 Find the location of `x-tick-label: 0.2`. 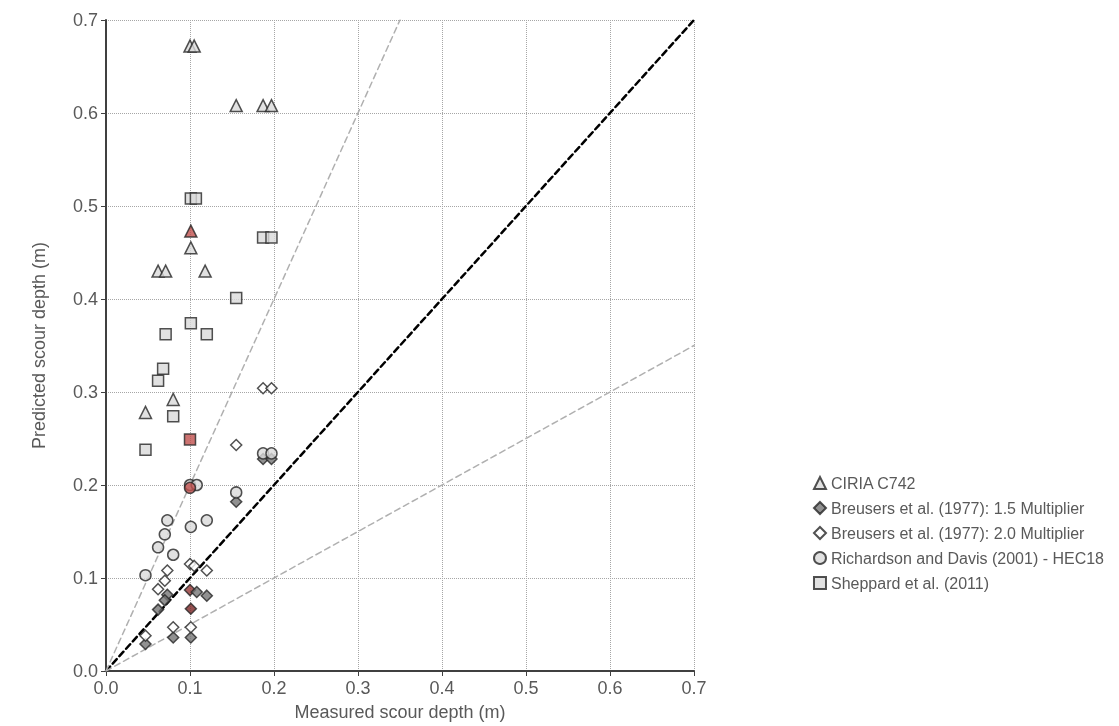

x-tick-label: 0.2 is located at coordinates (274, 688).